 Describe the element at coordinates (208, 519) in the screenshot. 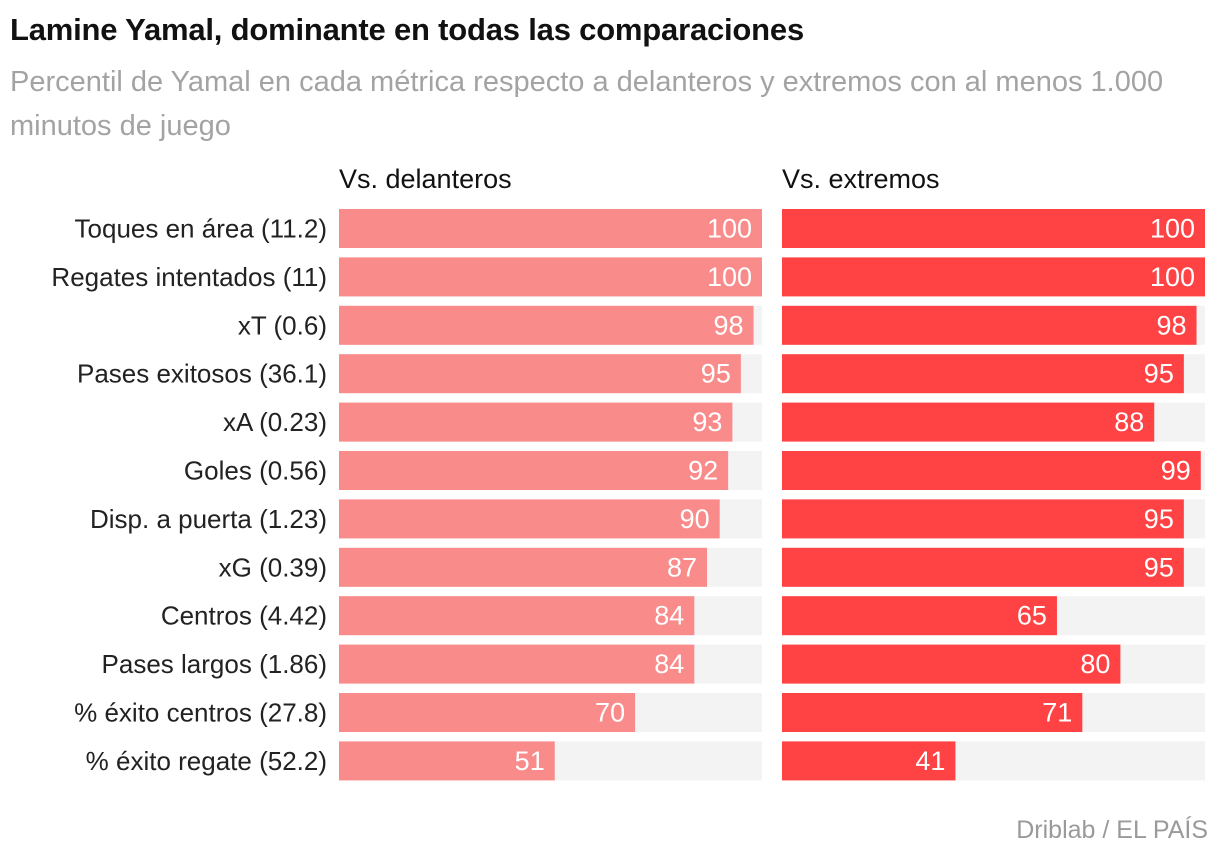

I see `row-label: Disp. a puerta (1.23)` at that location.